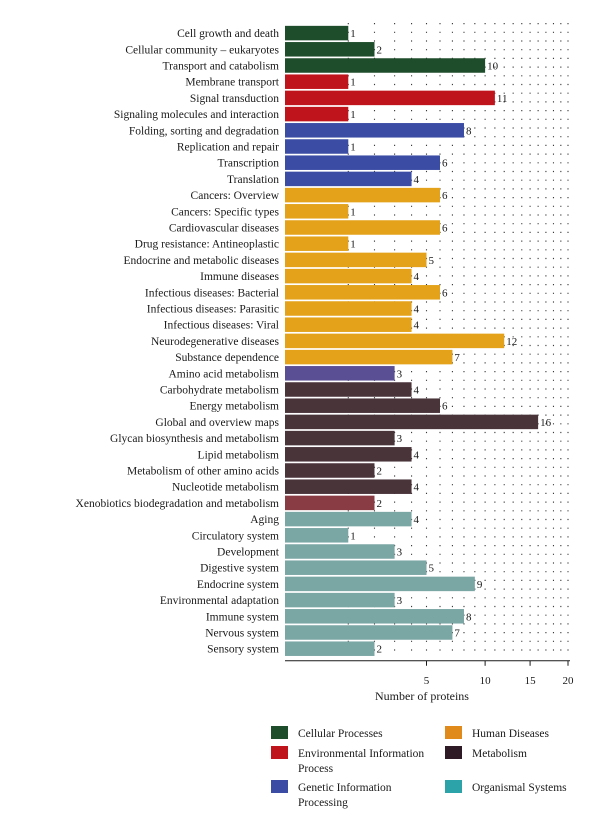  I want to click on value-label: 12, so click(511, 342).